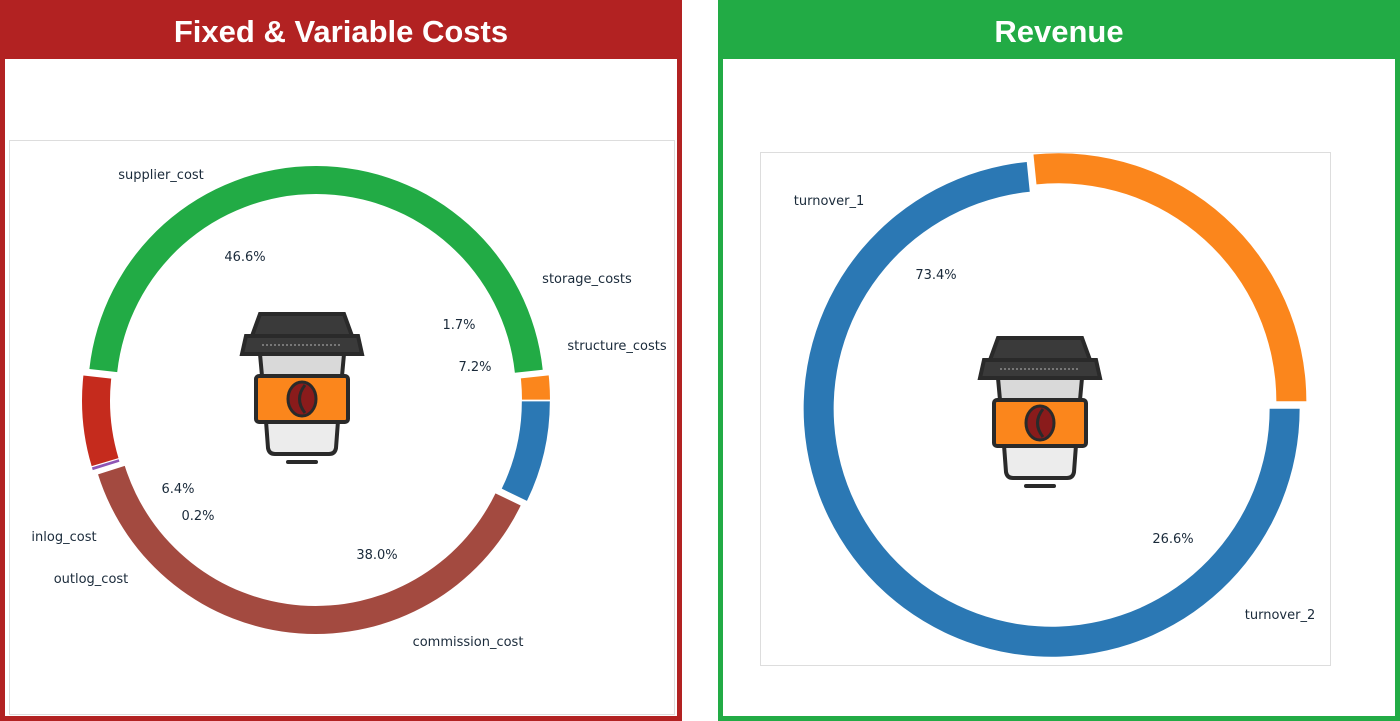  Describe the element at coordinates (1280, 615) in the screenshot. I see `label-turnover-2: turnover_2` at that location.